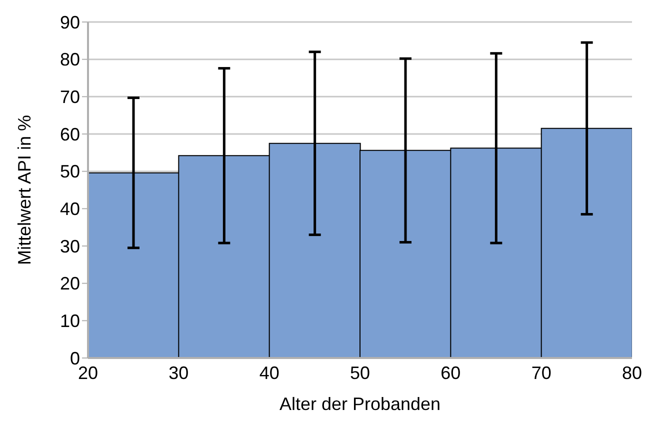  Describe the element at coordinates (70, 284) in the screenshot. I see `y-tick-label: 20` at that location.